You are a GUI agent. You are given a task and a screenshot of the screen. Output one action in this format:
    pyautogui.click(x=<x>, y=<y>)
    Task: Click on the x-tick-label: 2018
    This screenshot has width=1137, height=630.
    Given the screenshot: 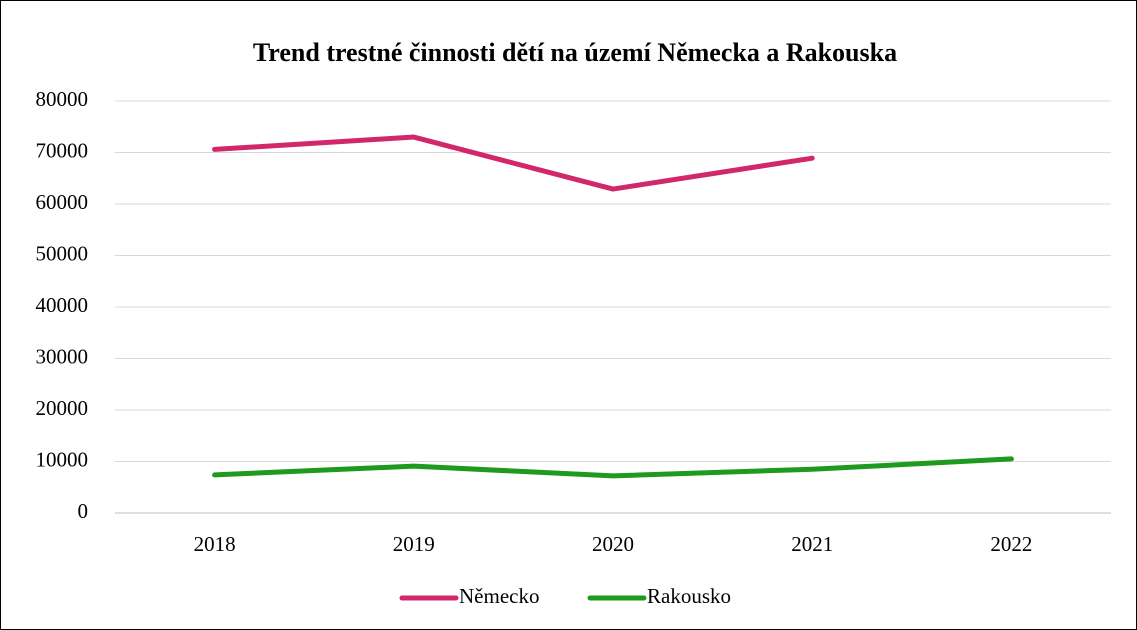 What is the action you would take?
    pyautogui.click(x=215, y=544)
    